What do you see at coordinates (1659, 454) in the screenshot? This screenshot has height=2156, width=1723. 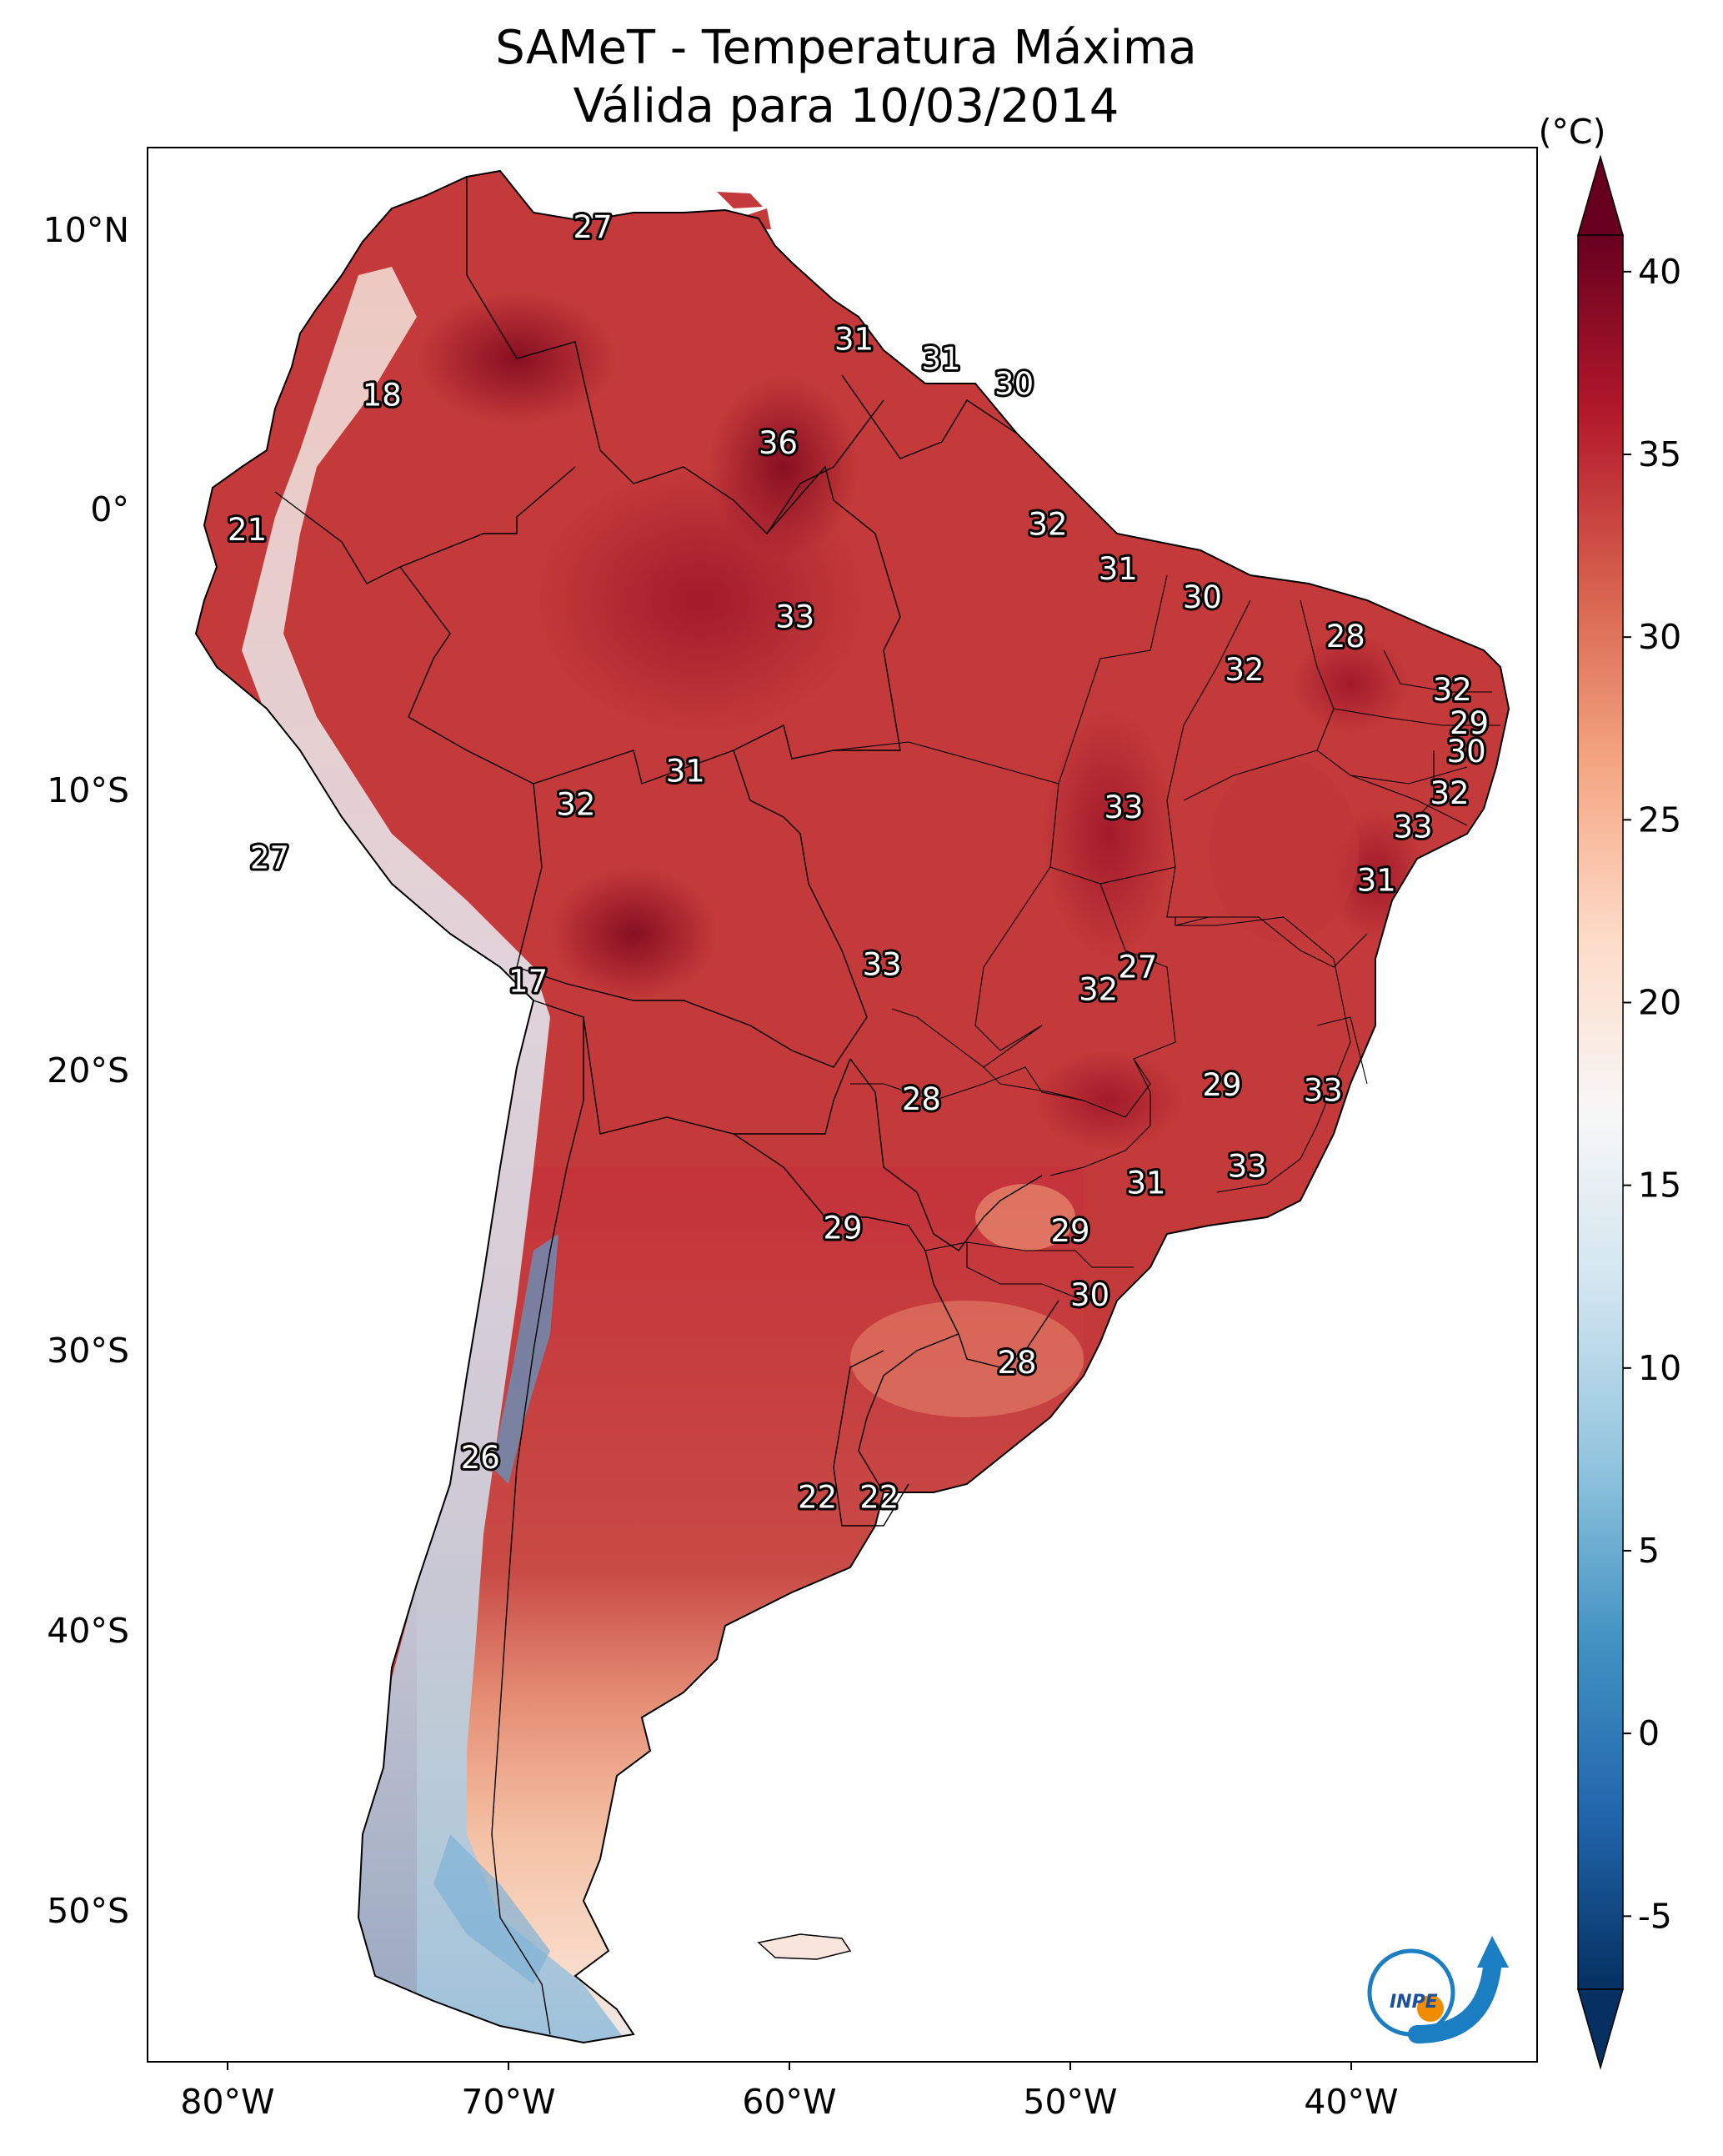 I see `colorbar-tick-label: 35` at bounding box center [1659, 454].